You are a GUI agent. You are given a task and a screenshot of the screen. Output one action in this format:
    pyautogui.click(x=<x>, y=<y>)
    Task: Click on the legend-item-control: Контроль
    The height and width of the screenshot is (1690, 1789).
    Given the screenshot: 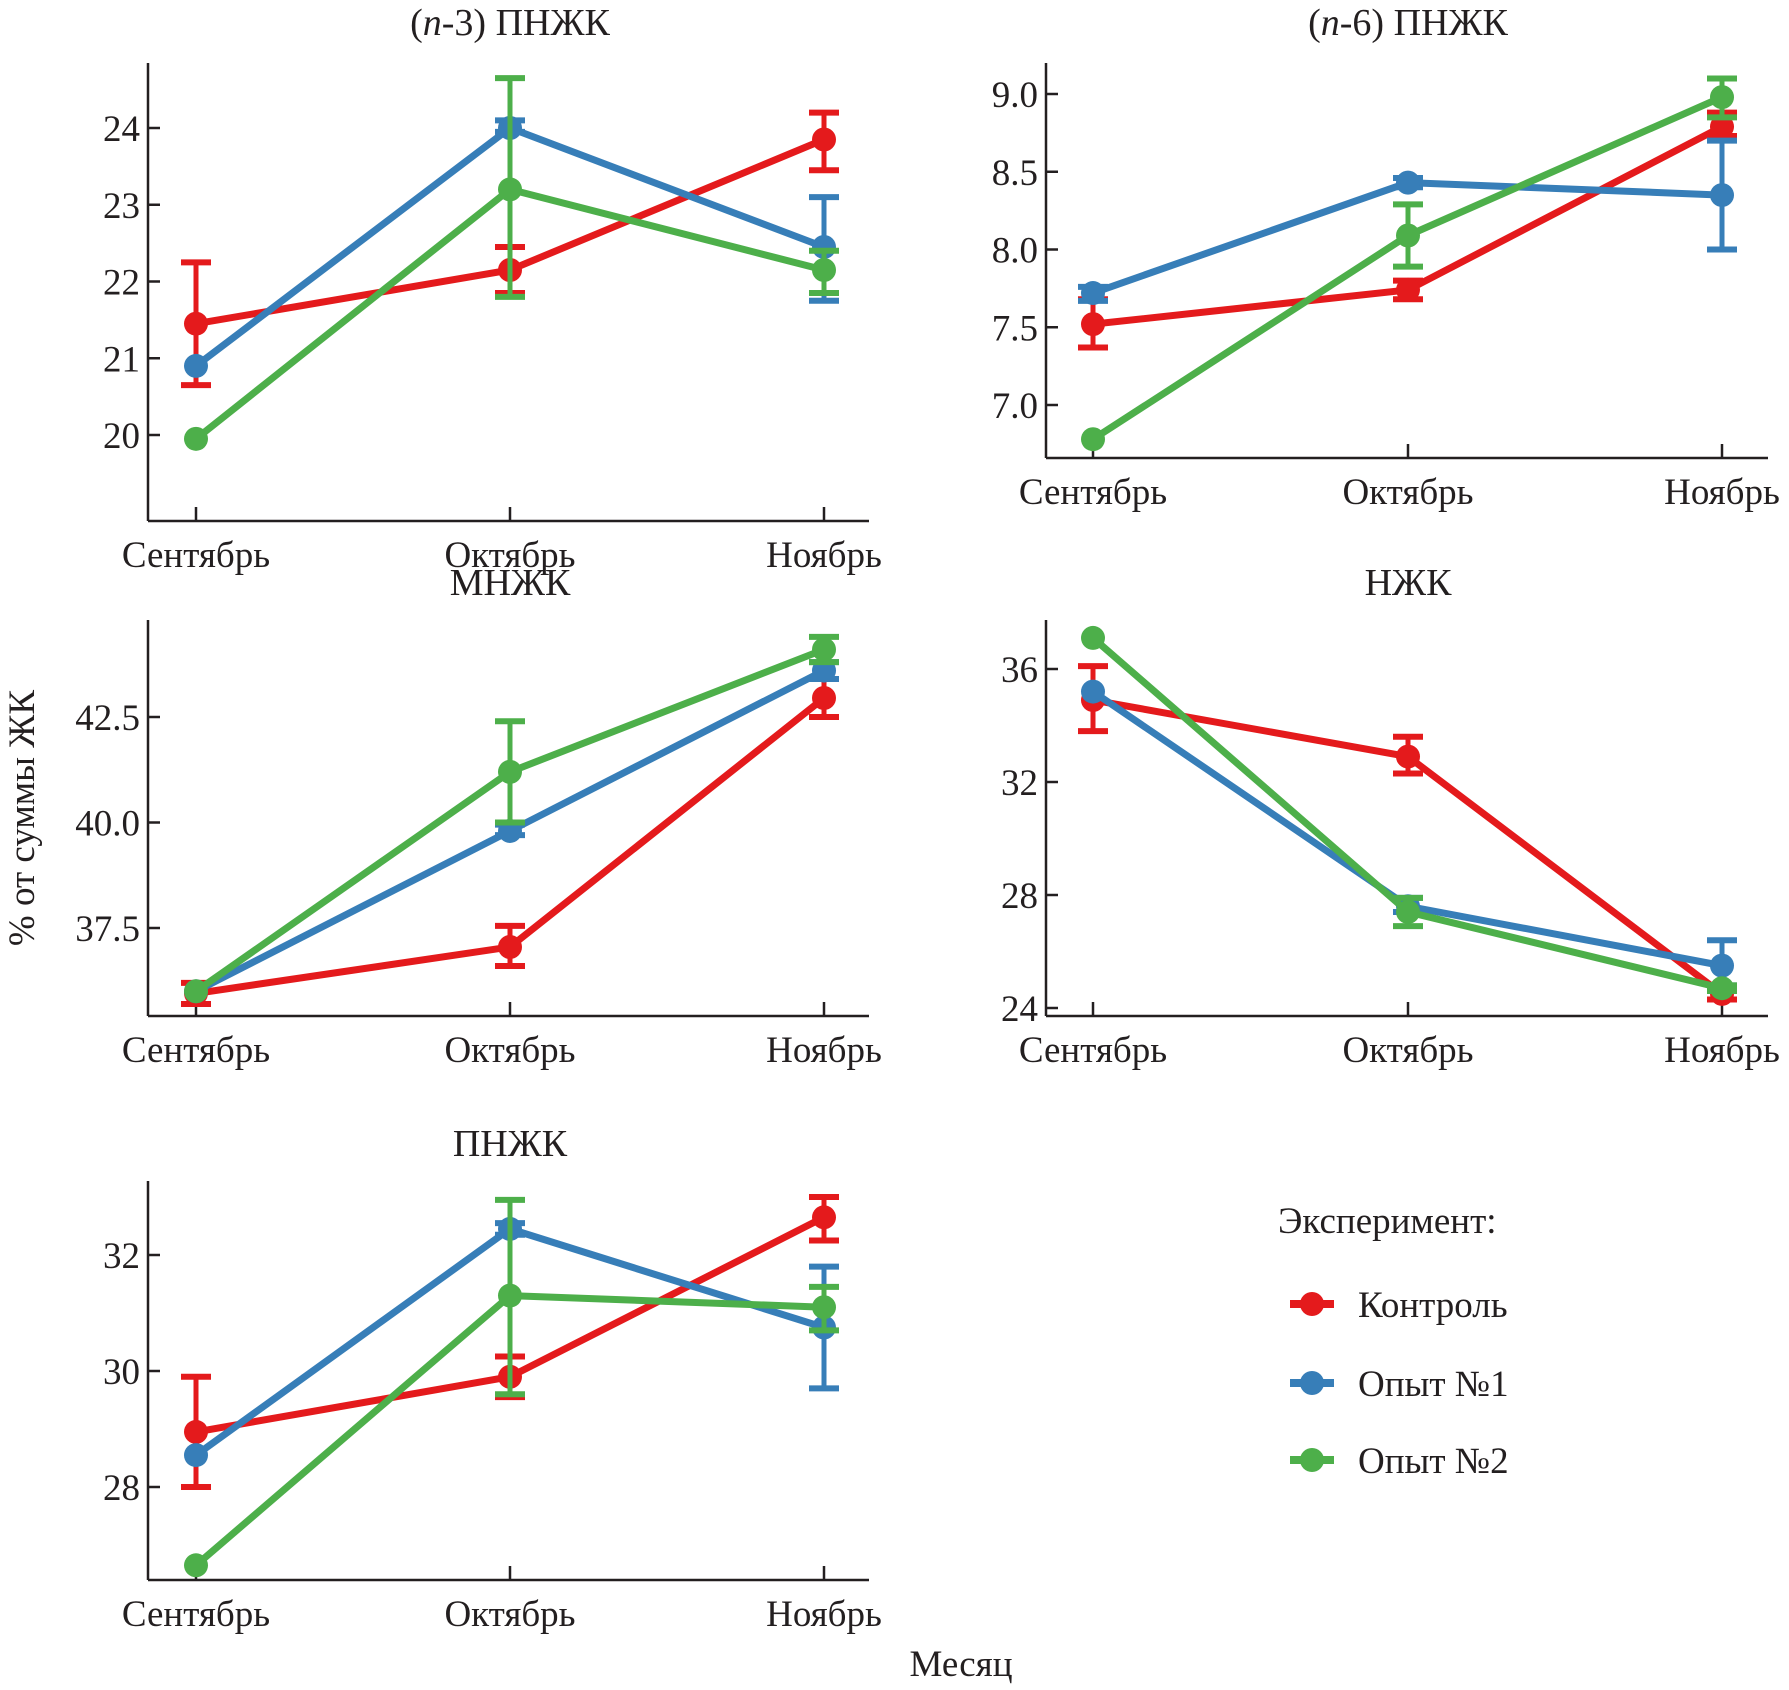 What is the action you would take?
    pyautogui.click(x=1399, y=1305)
    